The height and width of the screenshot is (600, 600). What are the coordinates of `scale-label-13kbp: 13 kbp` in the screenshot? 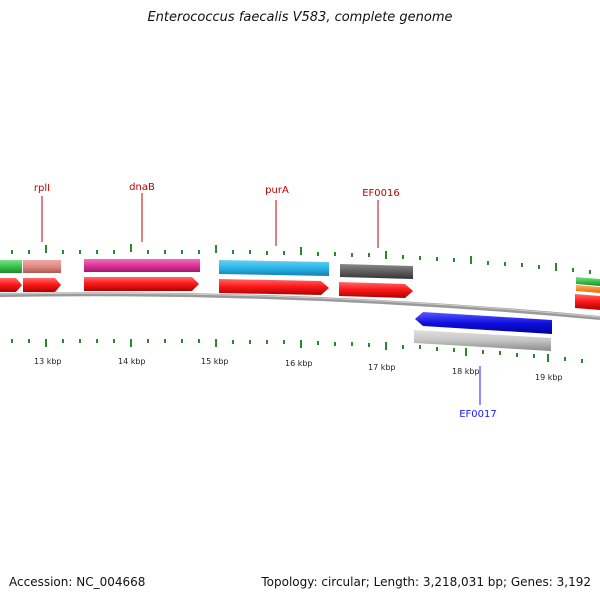 It's located at (48, 361).